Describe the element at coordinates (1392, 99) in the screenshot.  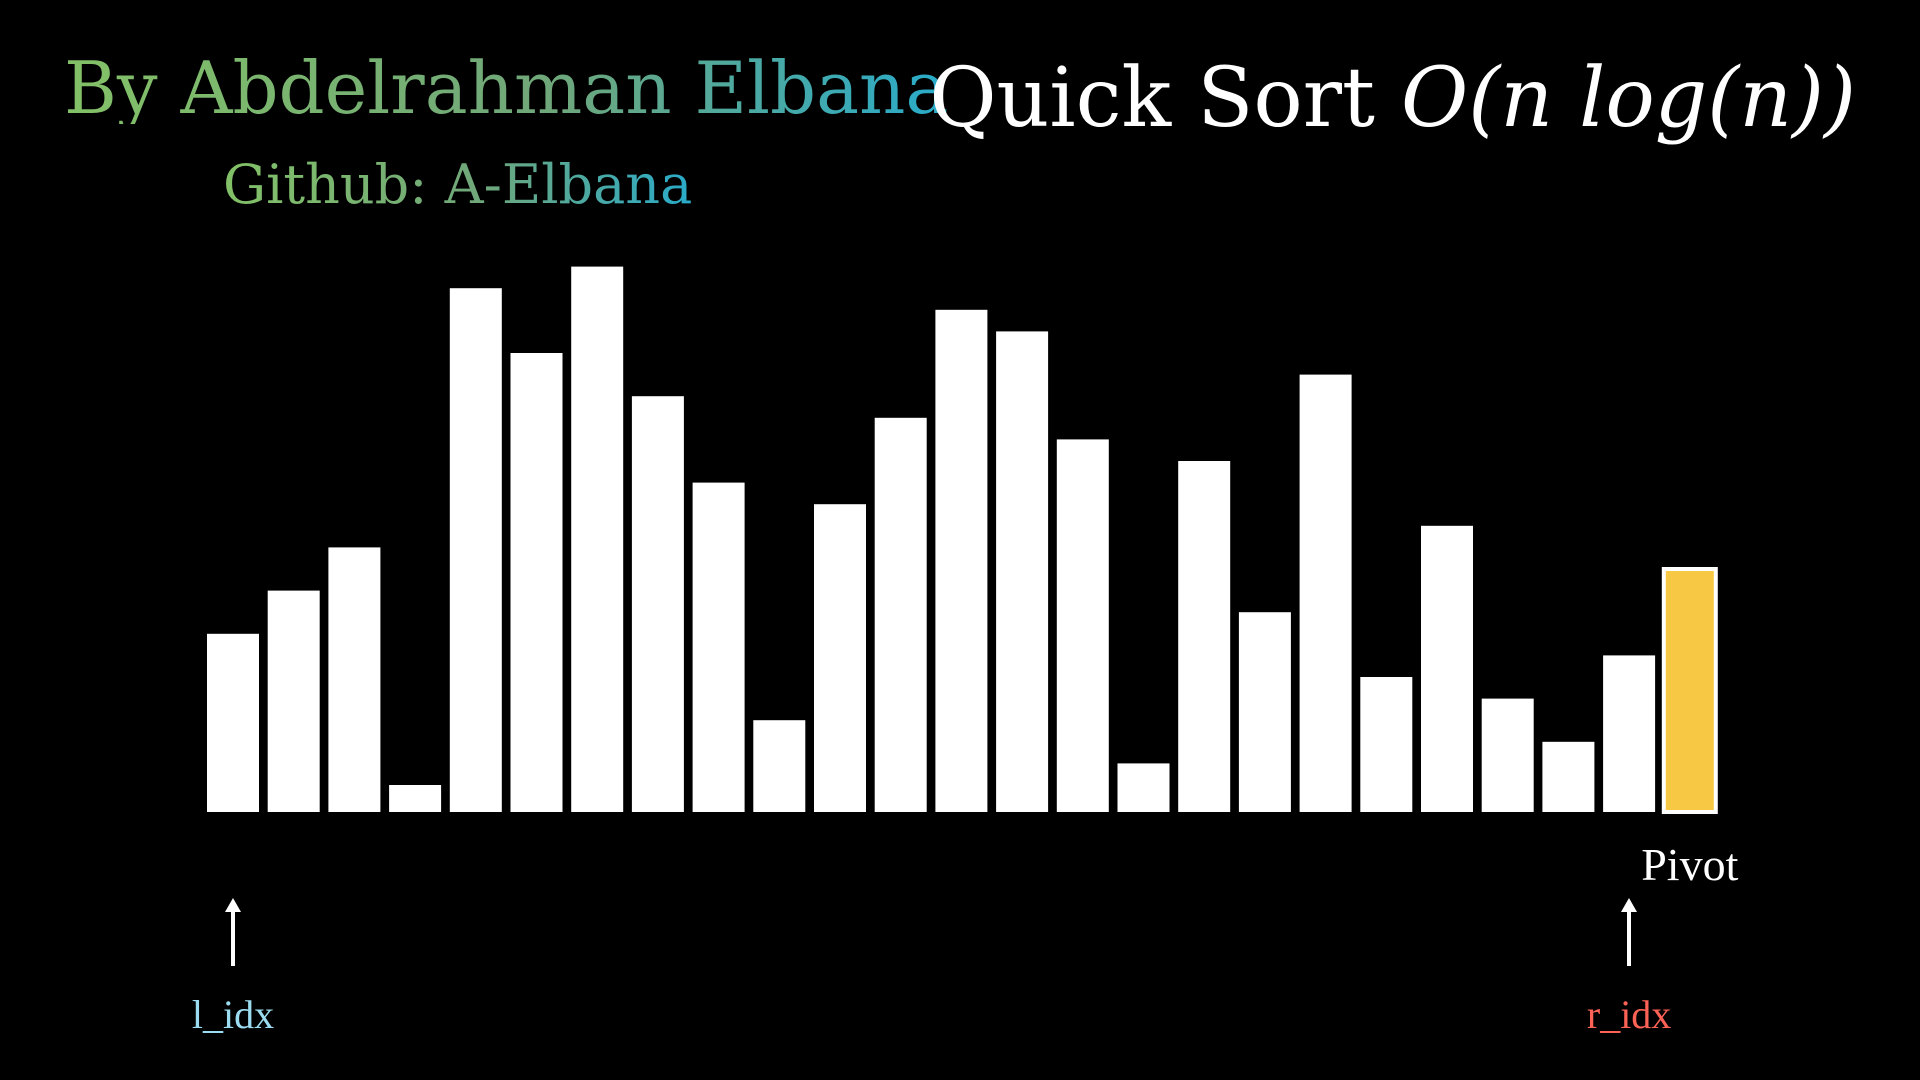
I see `page-title: Quick Sort O(n log(n))` at that location.